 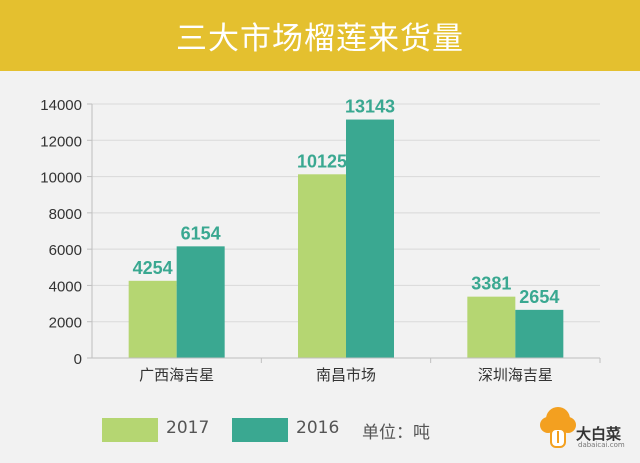 I want to click on y-tick-label: 0, so click(x=78, y=359).